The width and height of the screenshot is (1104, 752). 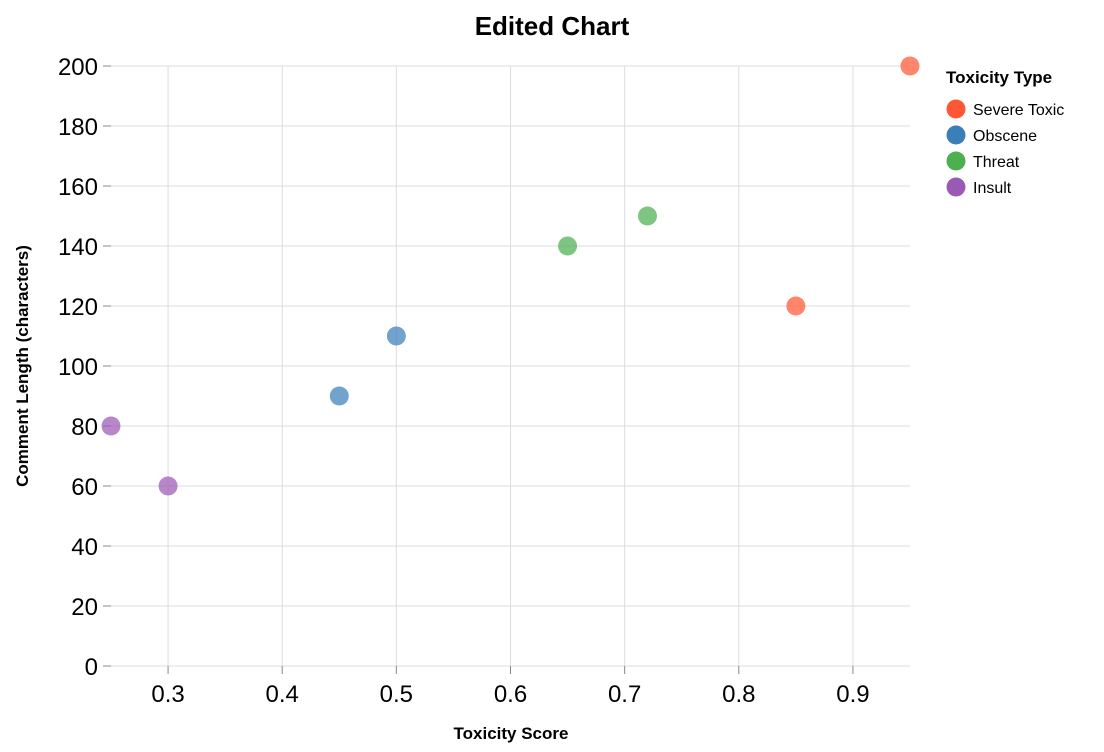 I want to click on y-tick-label: 120, so click(x=78, y=307).